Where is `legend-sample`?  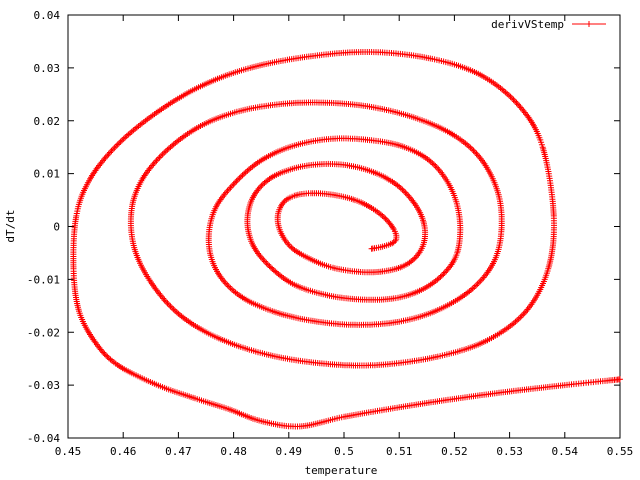
legend-sample is located at coordinates (589, 24).